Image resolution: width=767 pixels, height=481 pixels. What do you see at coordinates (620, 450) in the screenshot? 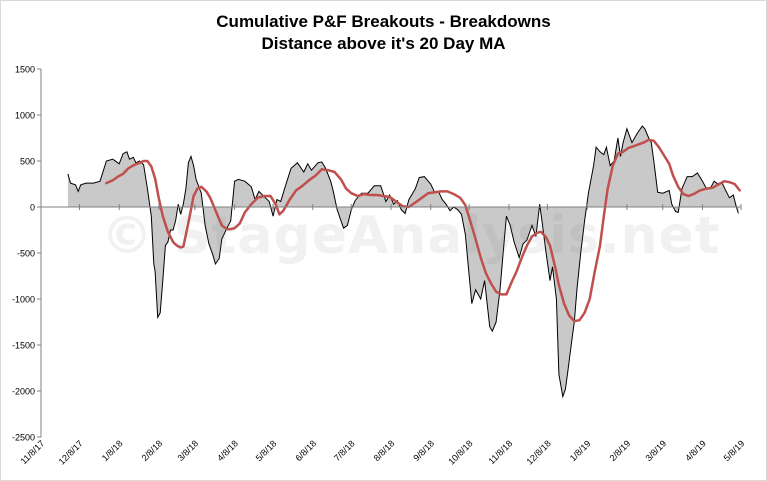
I see `x-tick-label: 2/8/19` at bounding box center [620, 450].